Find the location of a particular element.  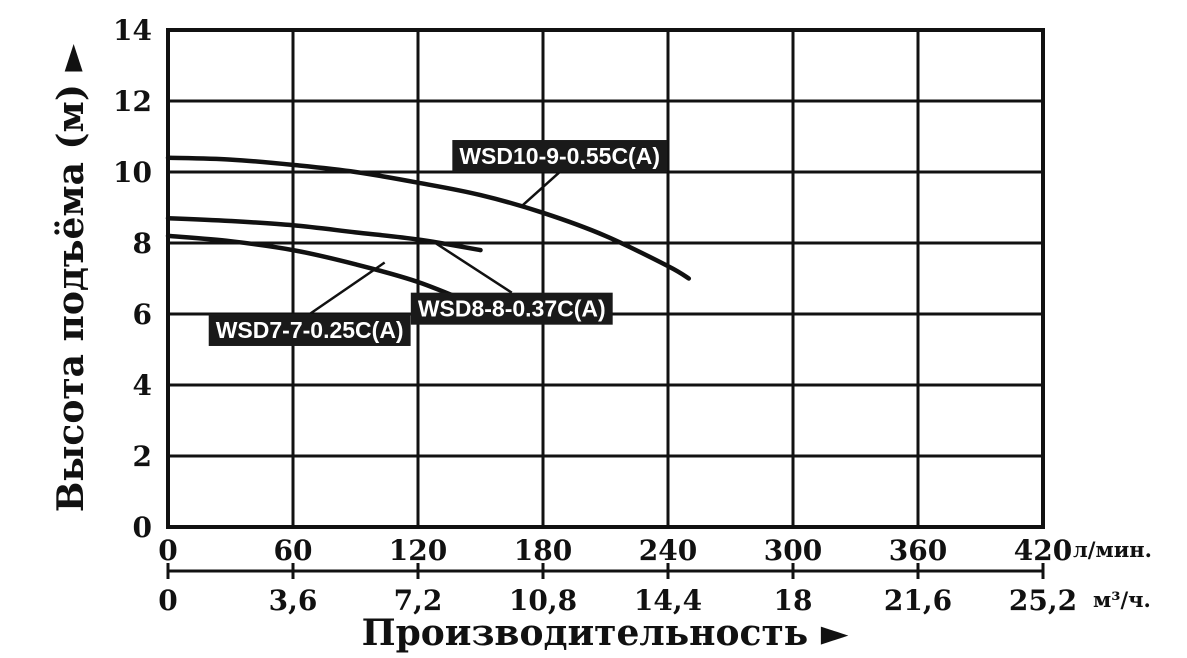

y-tick-label: 8 is located at coordinates (142, 243).